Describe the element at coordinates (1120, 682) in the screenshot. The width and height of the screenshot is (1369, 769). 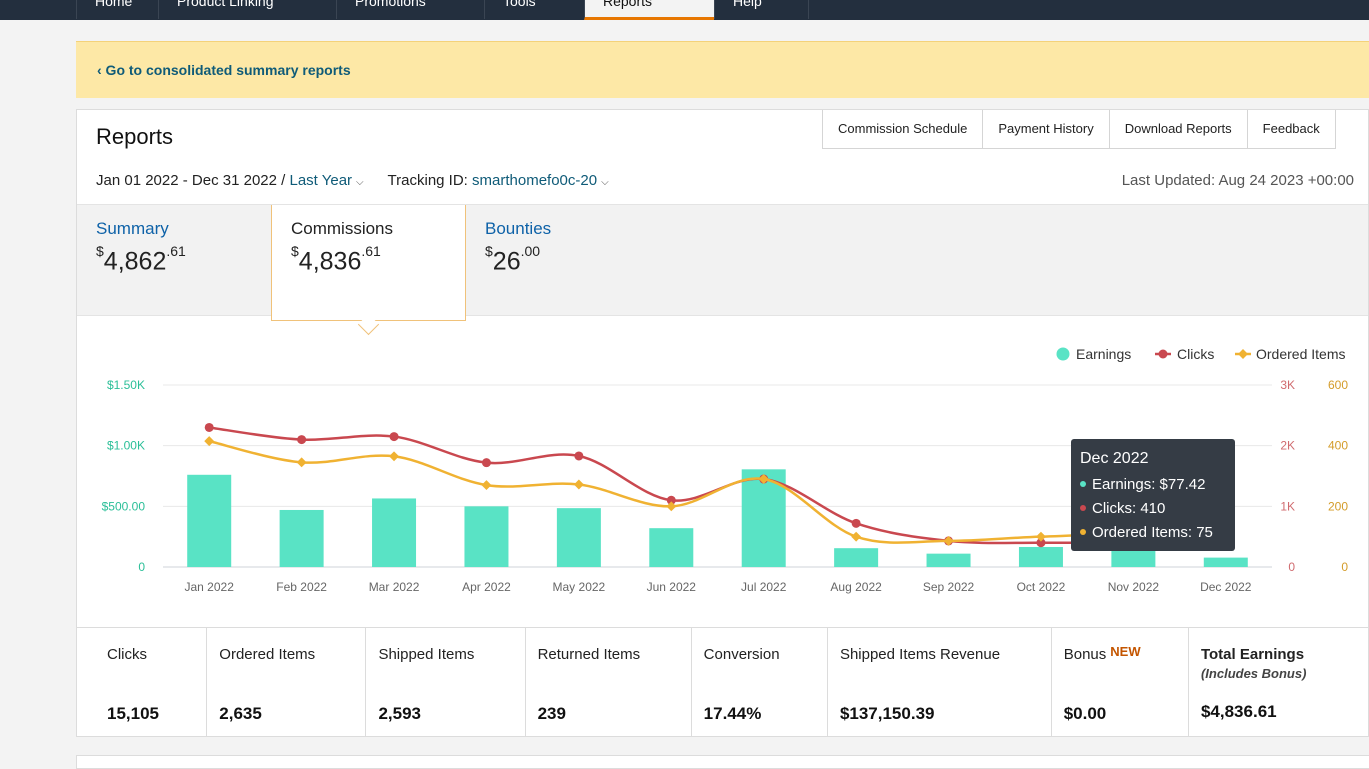
I see `stat-bonus: Bonus NEW $0.00` at that location.